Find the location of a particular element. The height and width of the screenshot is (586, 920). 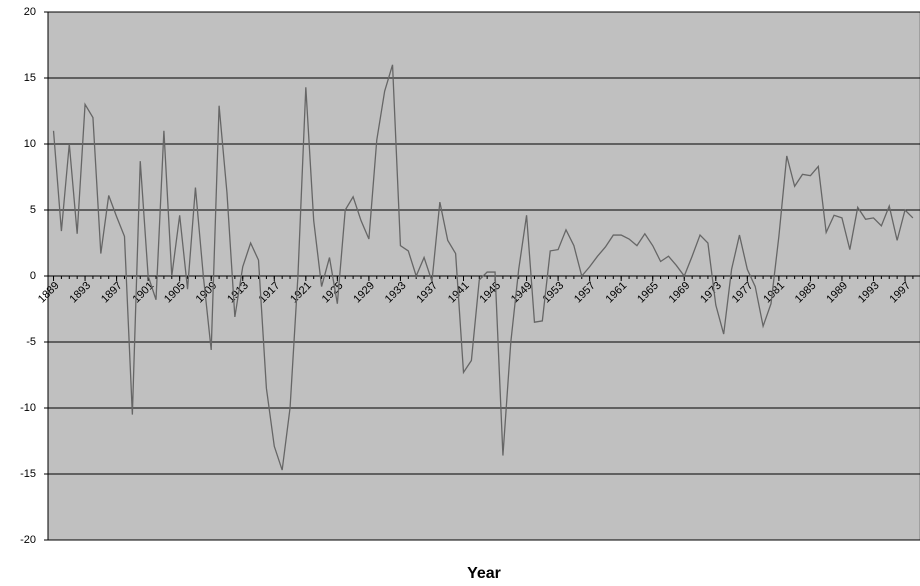

y-tick-label: 0 is located at coordinates (33, 276).